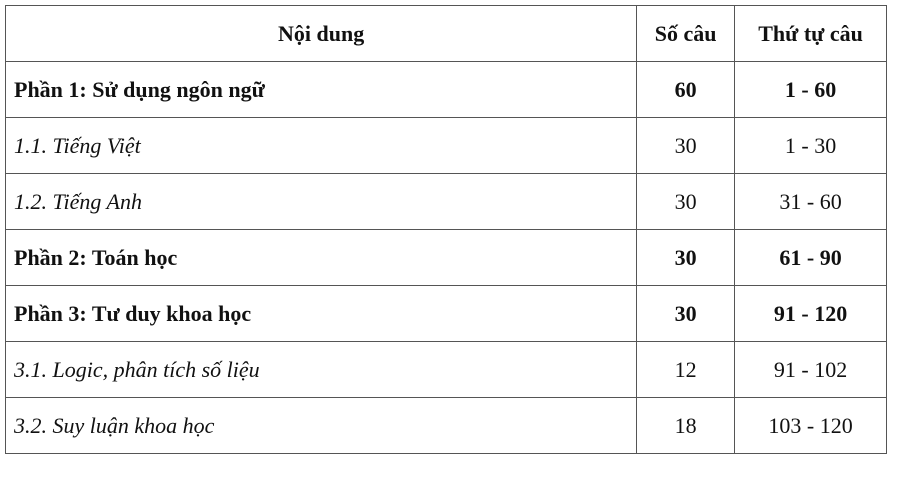 The height and width of the screenshot is (480, 900). What do you see at coordinates (321, 145) in the screenshot?
I see `row-content: 1.1. Tiếng Việt` at bounding box center [321, 145].